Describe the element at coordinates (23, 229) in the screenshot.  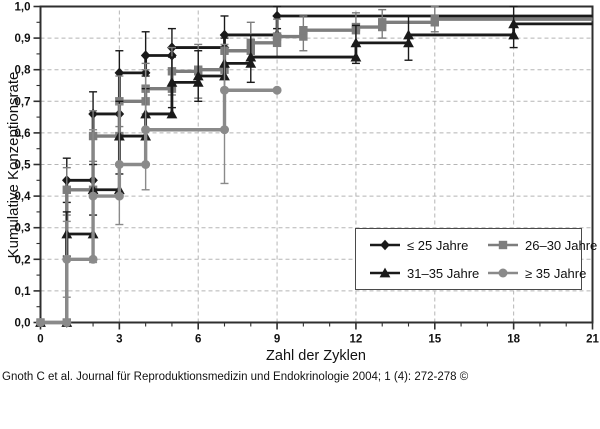
I see `y-tick-label: 0,3` at that location.